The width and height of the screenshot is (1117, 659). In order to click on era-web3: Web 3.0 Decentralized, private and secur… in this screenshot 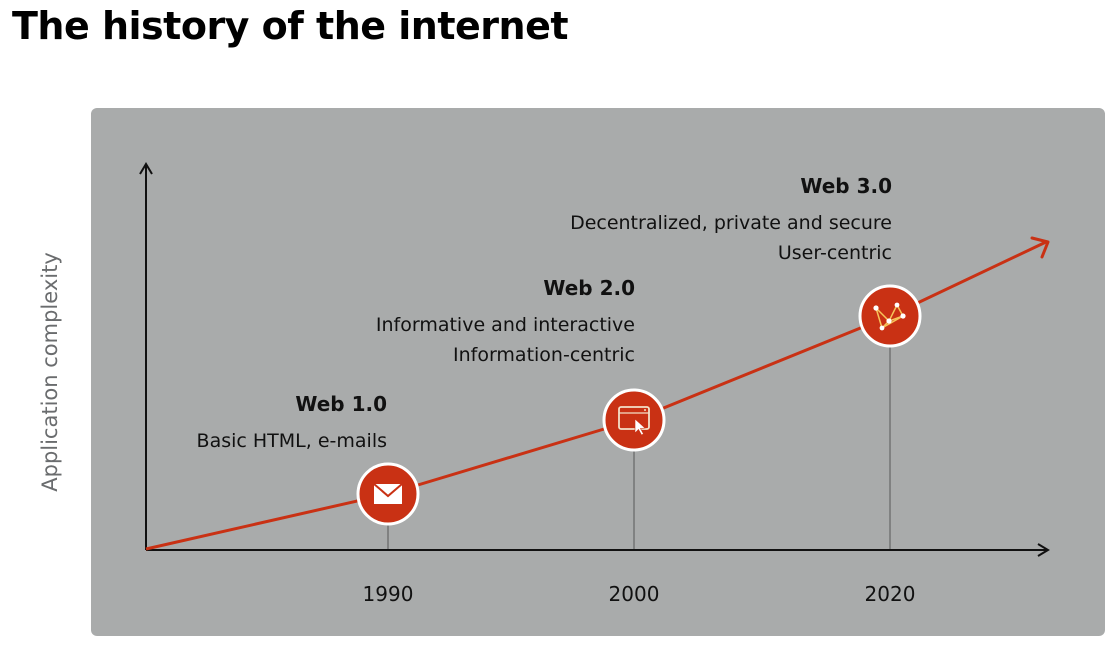, I will do `click(731, 221)`.